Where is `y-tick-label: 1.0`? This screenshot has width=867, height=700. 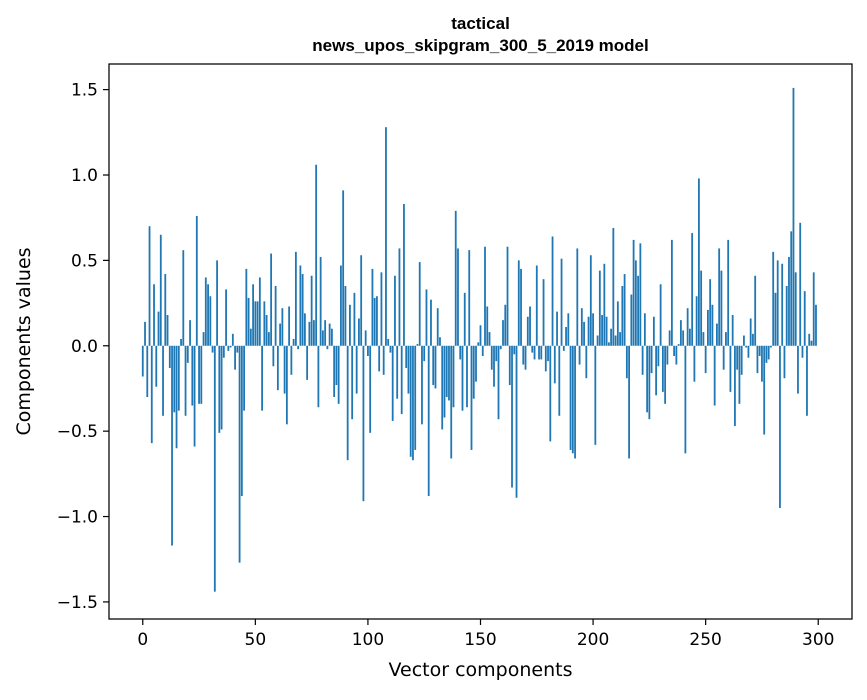
y-tick-label: 1.0 is located at coordinates (84, 176).